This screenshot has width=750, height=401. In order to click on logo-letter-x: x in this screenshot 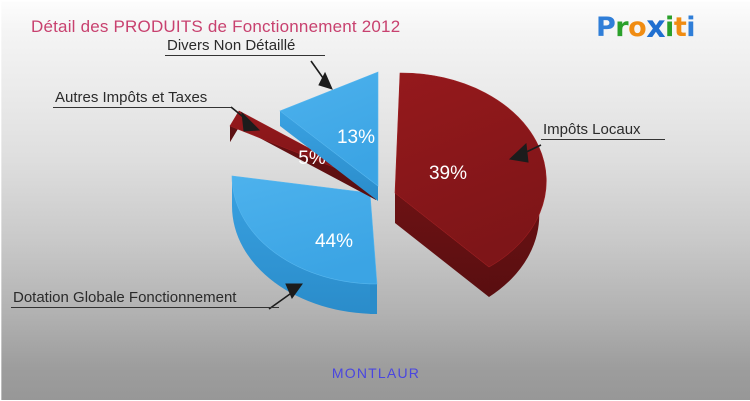, I will do `click(656, 27)`.